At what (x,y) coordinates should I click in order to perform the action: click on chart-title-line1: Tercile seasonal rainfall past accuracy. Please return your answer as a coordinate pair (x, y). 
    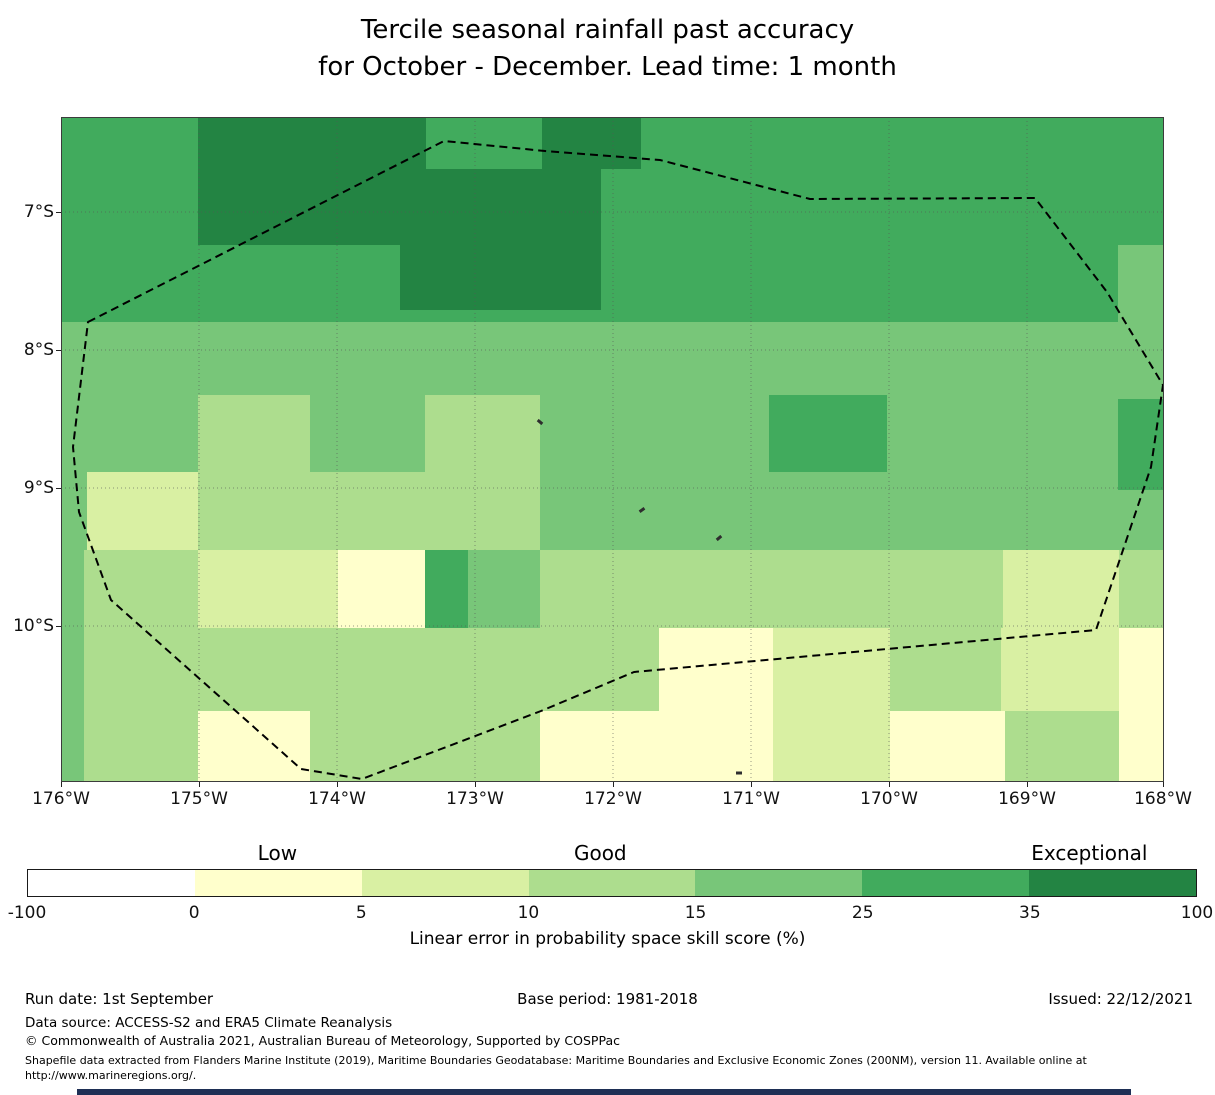
    Looking at the image, I should click on (607, 30).